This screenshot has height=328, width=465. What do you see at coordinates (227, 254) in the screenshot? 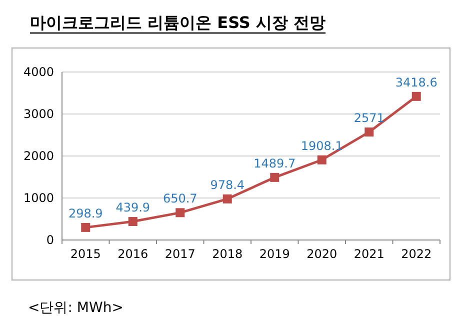
I see `x-tick-label: 2018` at bounding box center [227, 254].